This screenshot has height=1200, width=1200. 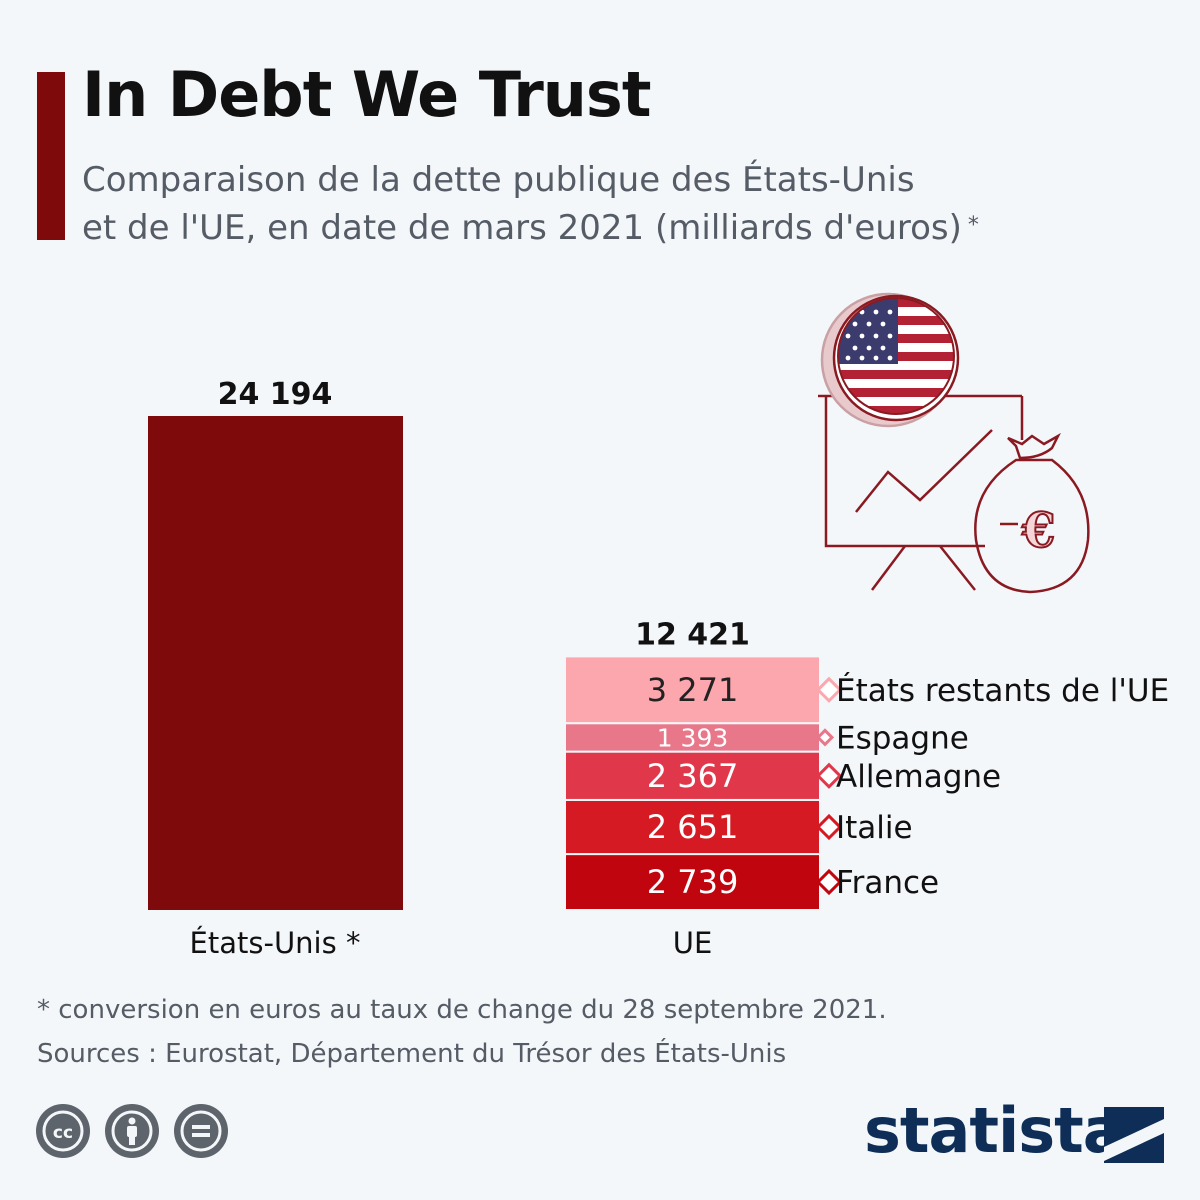 What do you see at coordinates (275, 943) in the screenshot?
I see `category-label-etats-unis: États-Unis *` at bounding box center [275, 943].